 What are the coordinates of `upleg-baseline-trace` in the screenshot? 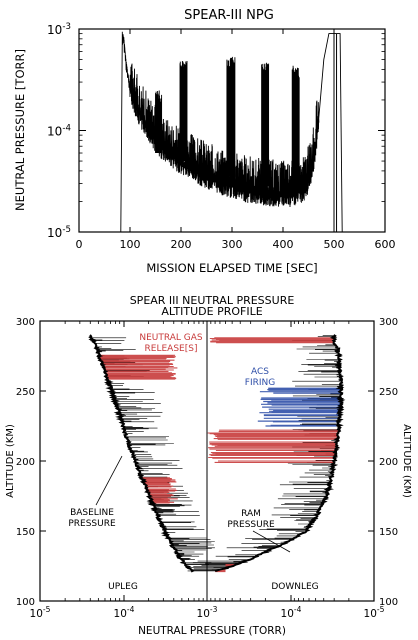 It's located at (141, 453).